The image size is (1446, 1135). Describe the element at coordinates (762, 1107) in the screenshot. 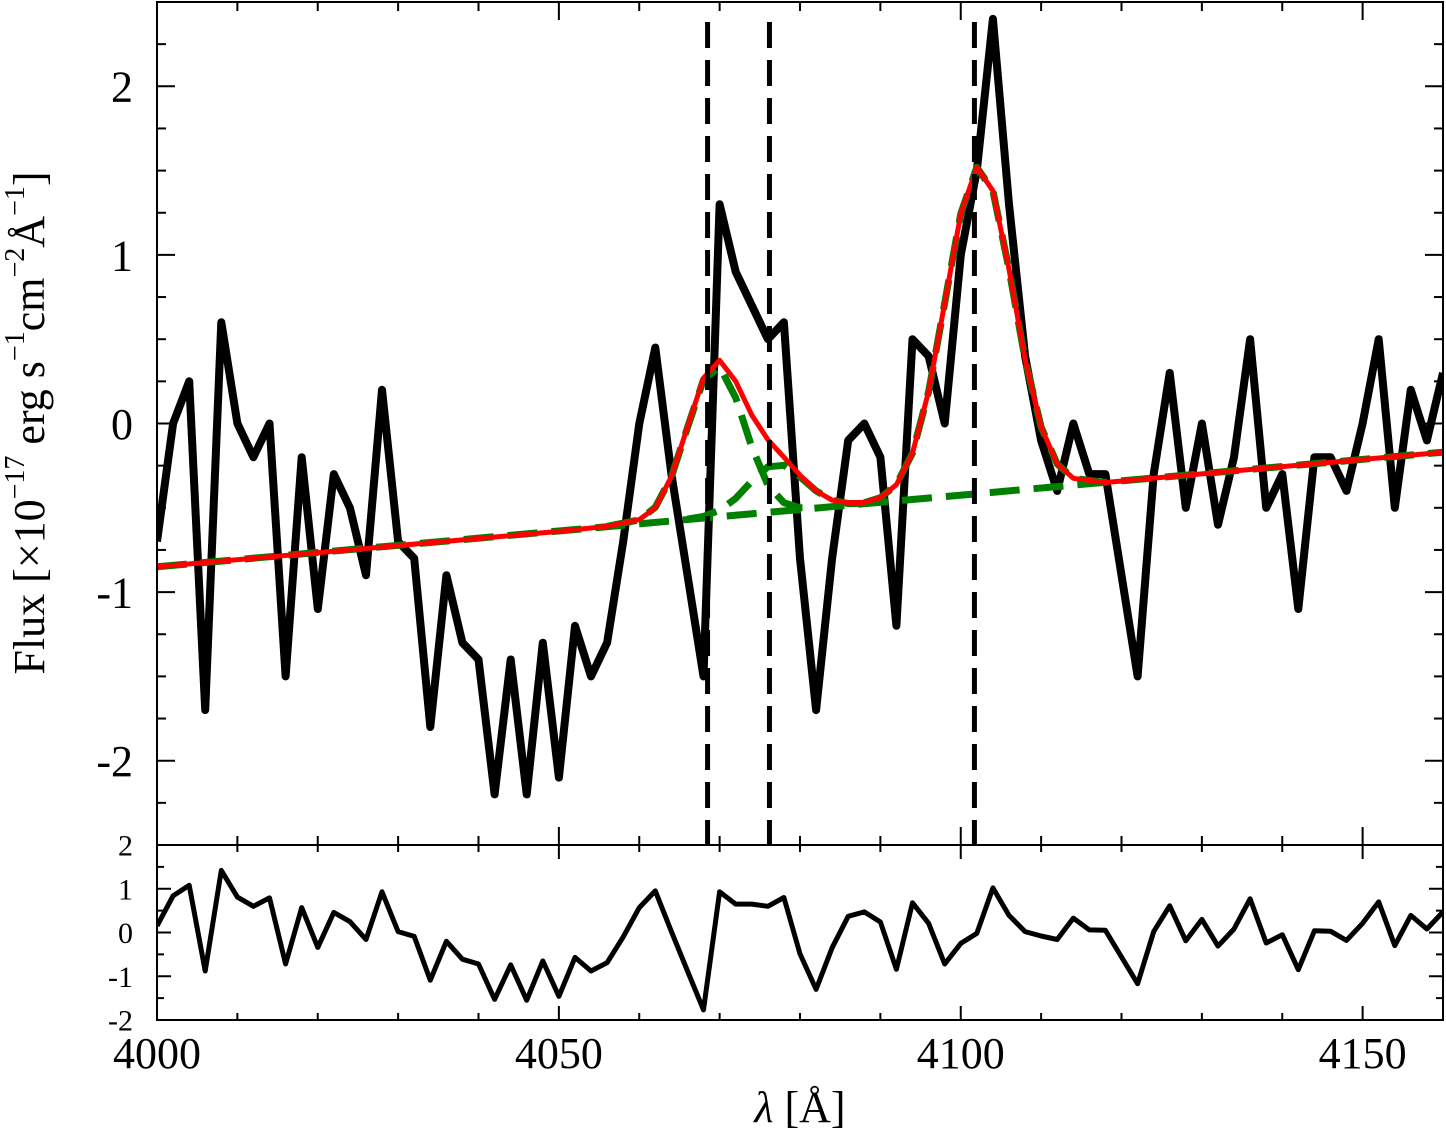

I see `label-part: λ` at that location.